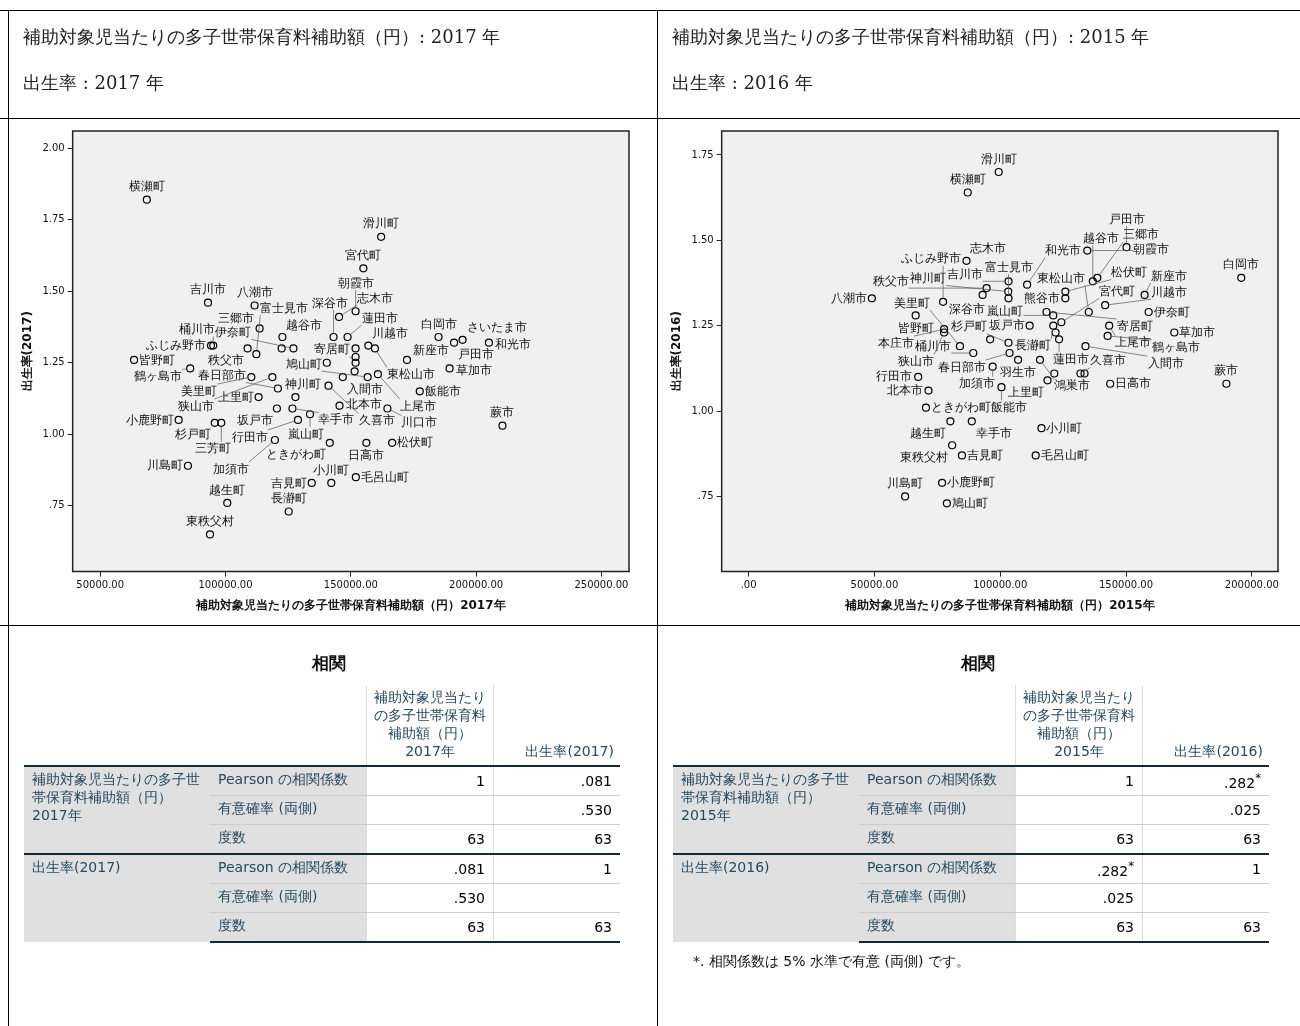 Image resolution: width=1300 pixels, height=1026 pixels. Describe the element at coordinates (1018, 372) in the screenshot. I see `annotation: 羽生市` at that location.